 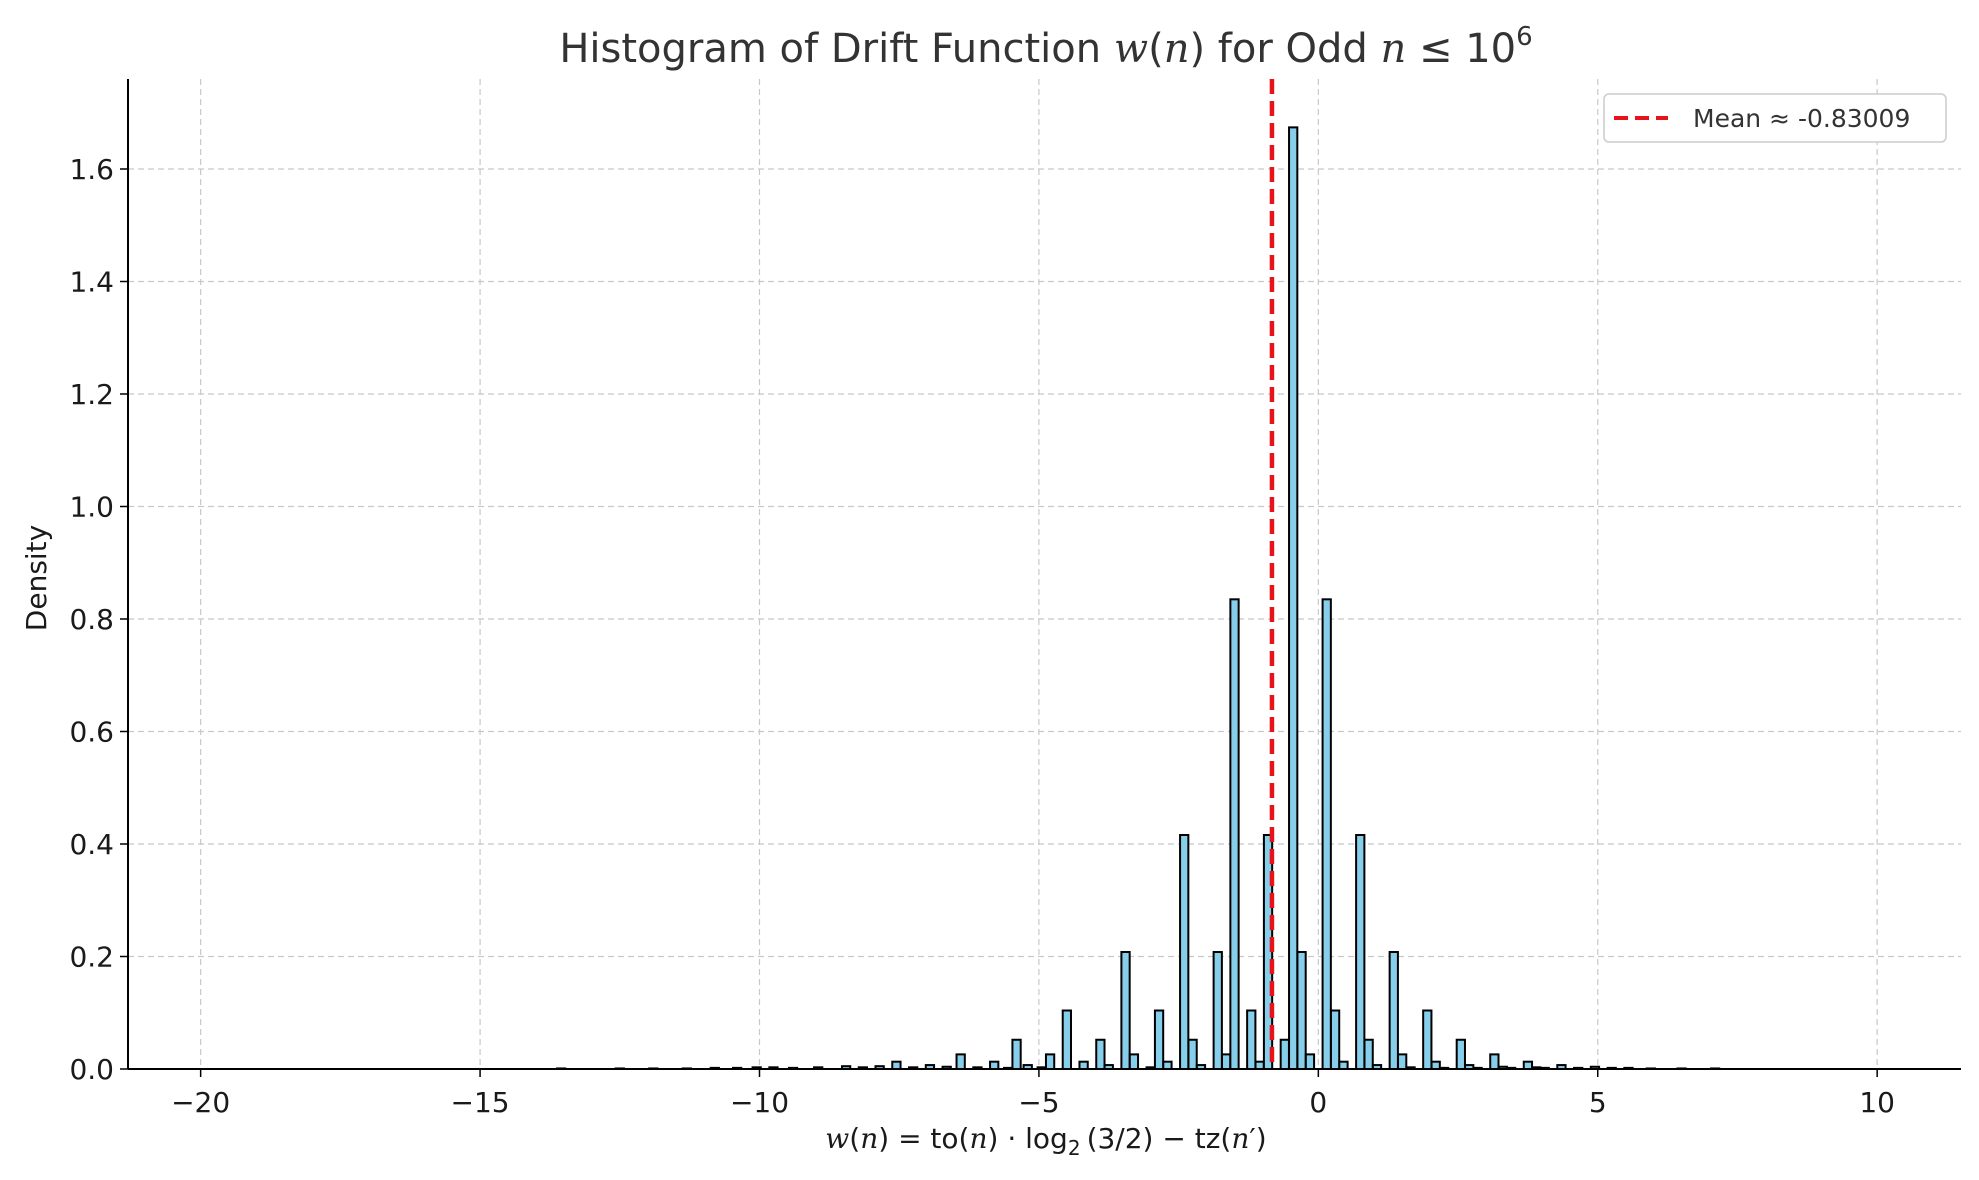 I want to click on title-leq: ≤ 10, so click(x=1461, y=49).